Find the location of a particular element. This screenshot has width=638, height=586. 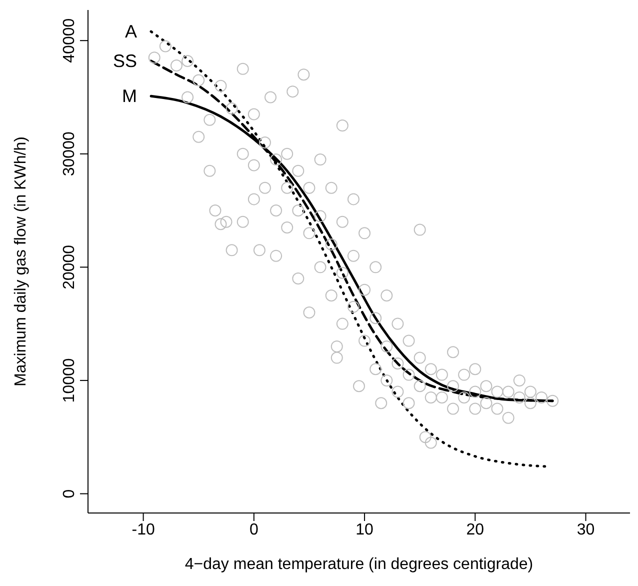

y-tick-label: 30000 is located at coordinates (69, 154).